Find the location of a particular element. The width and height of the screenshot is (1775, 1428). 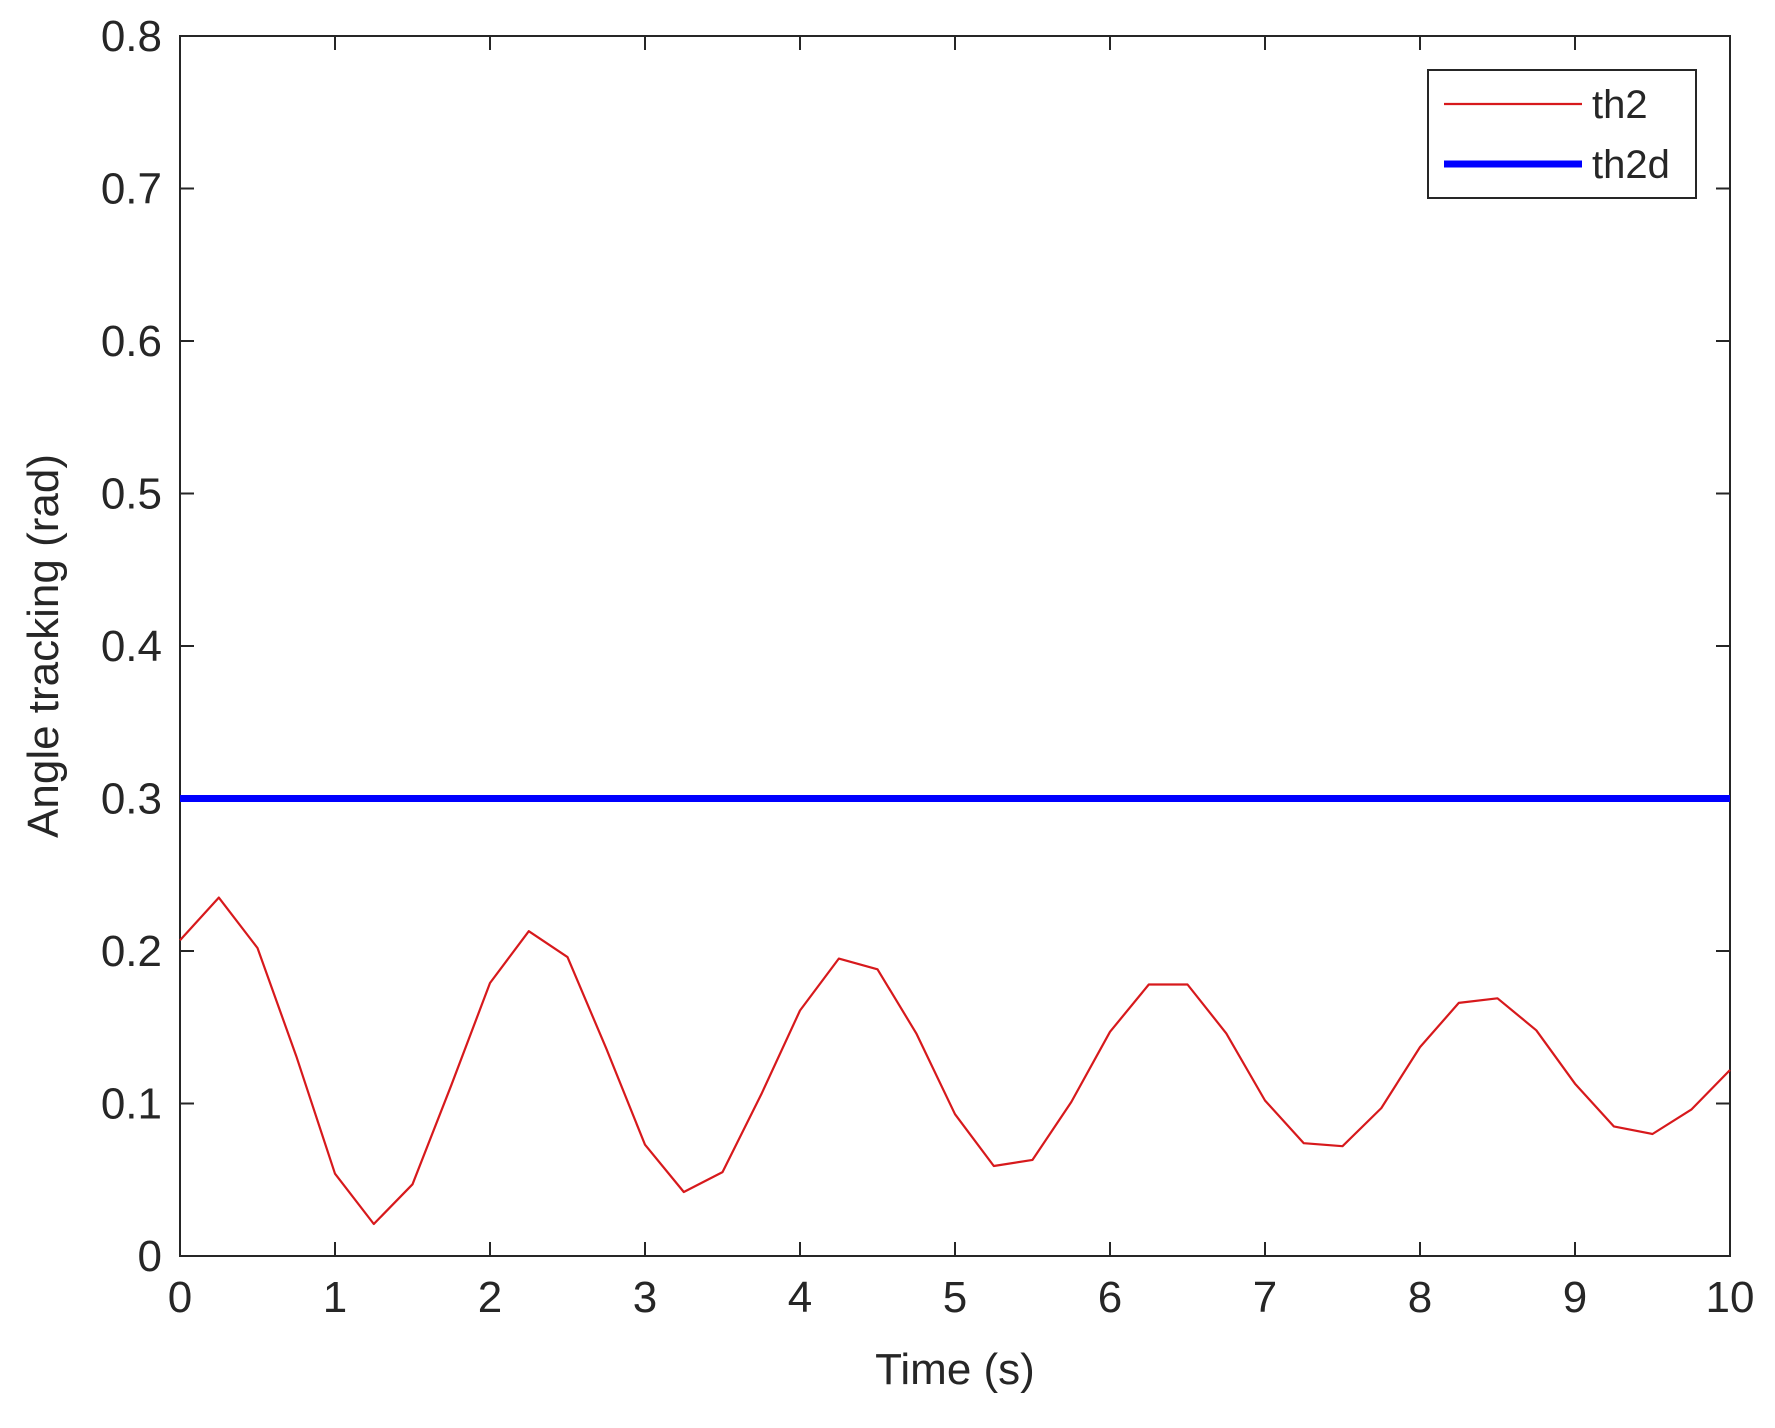

x-tick-label: 3 is located at coordinates (645, 1297).